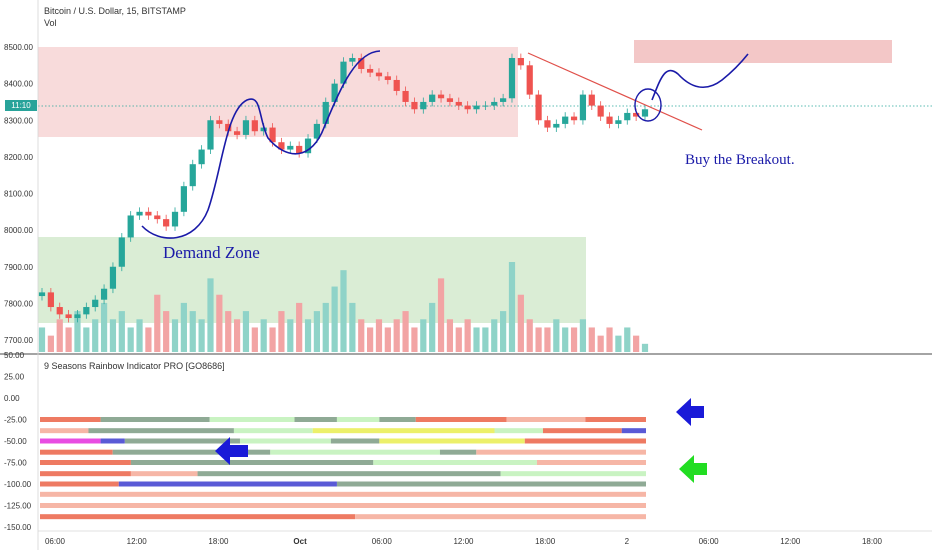  What do you see at coordinates (18, 303) in the screenshot?
I see `price-tick-label: 7800.00` at bounding box center [18, 303].